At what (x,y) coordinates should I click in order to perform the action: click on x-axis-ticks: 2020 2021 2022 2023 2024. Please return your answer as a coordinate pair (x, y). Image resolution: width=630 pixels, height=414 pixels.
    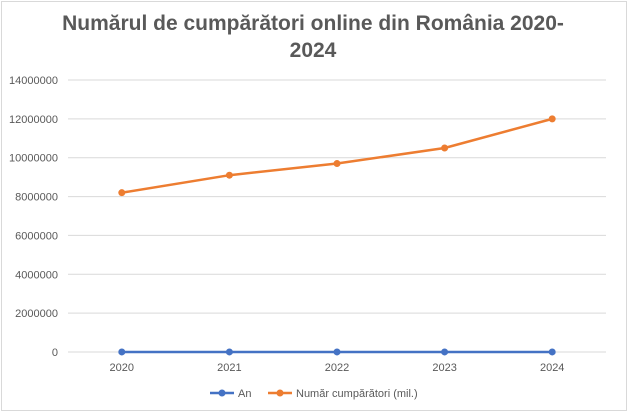
    Looking at the image, I should click on (337, 368).